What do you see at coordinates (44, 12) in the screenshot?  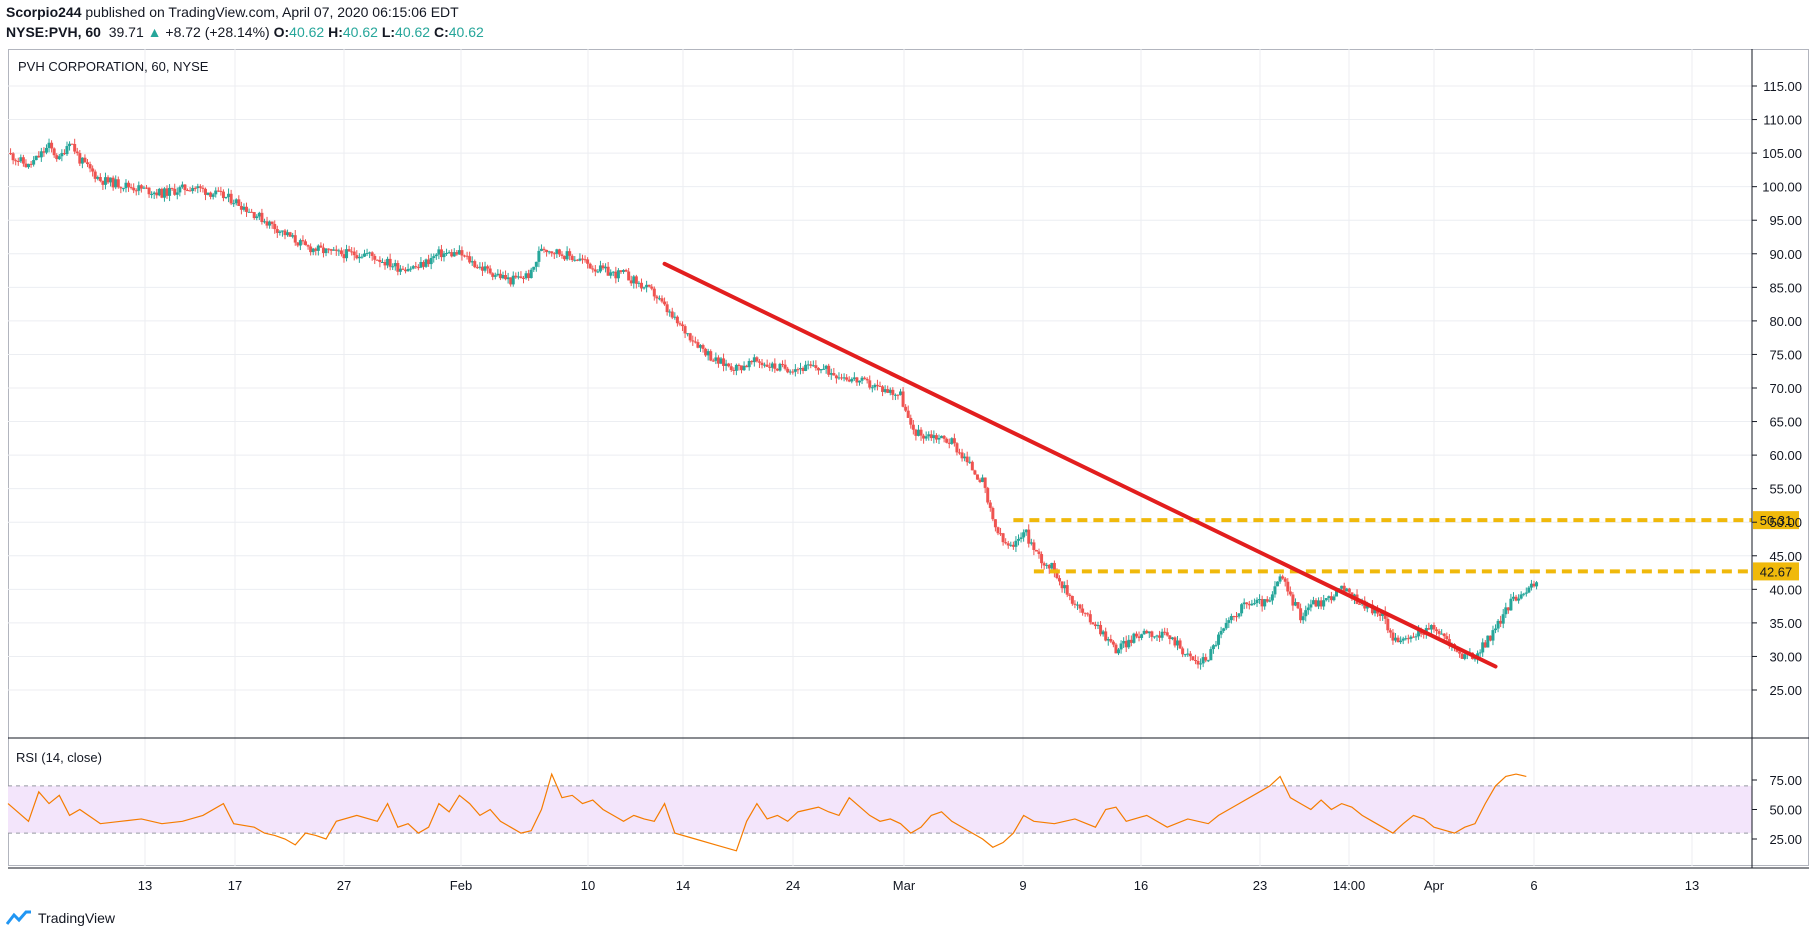 I see `author-name: Scorpio244` at bounding box center [44, 12].